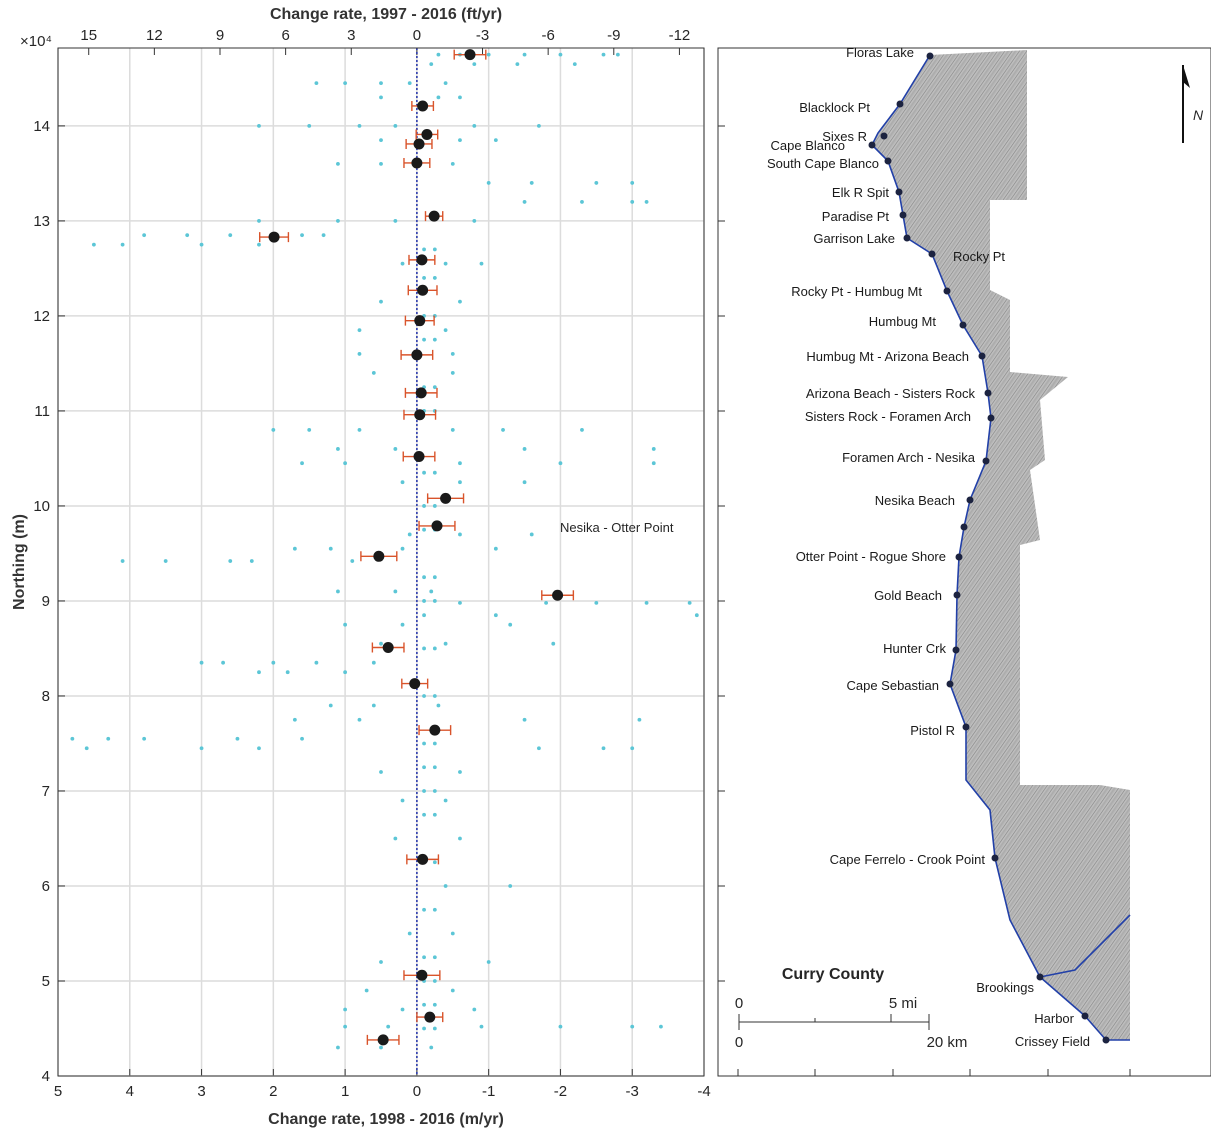 This screenshot has height=1132, width=1211. Describe the element at coordinates (834, 107) in the screenshot. I see `place-label: Blacklock Pt` at that location.